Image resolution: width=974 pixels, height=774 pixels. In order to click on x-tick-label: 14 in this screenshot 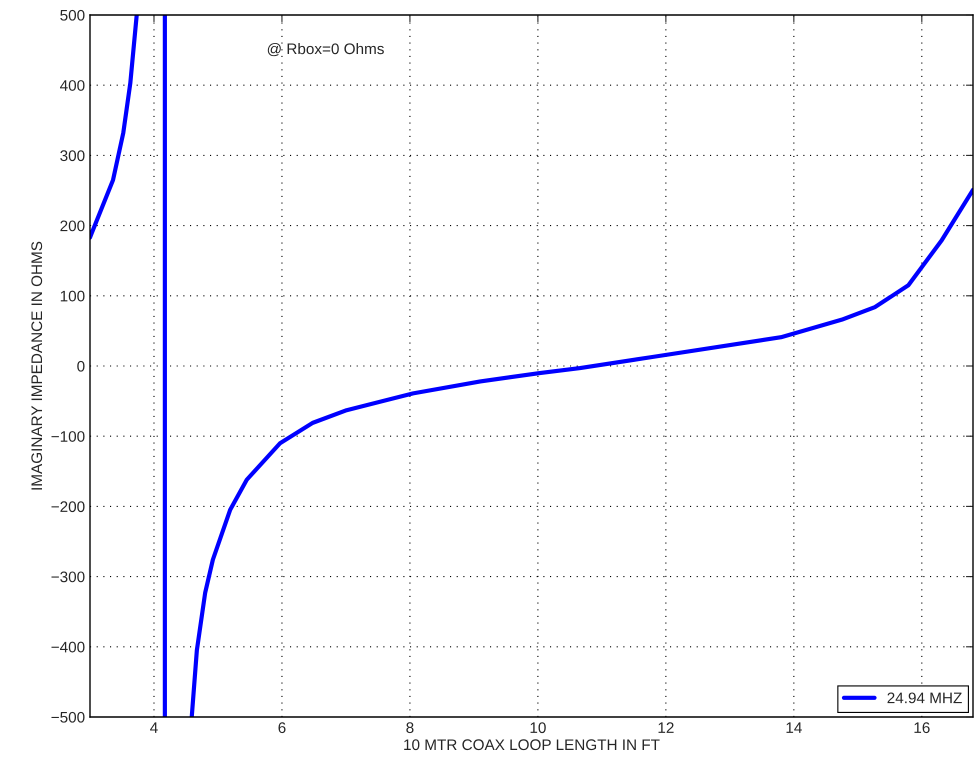, I will do `click(794, 727)`.